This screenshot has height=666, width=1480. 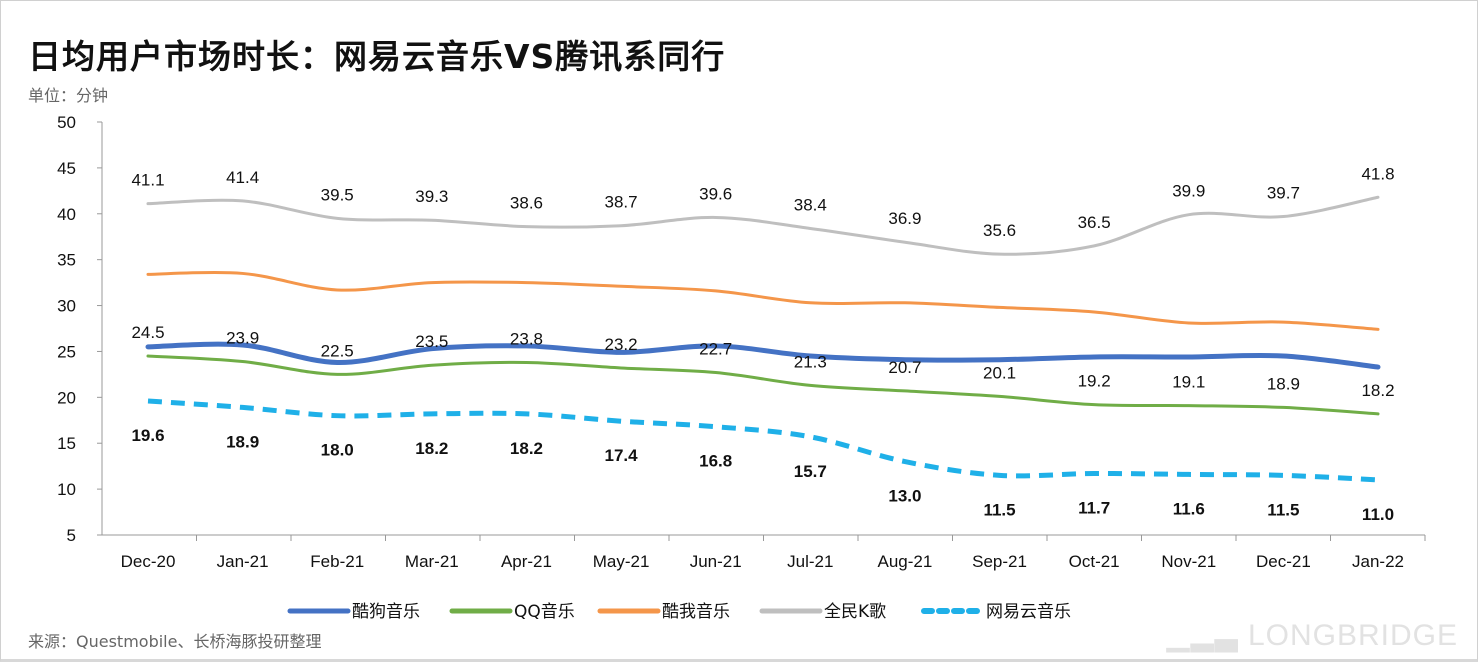 I want to click on source-note: 来源：Questmobile、长桥海豚投研整理, so click(x=175, y=641).